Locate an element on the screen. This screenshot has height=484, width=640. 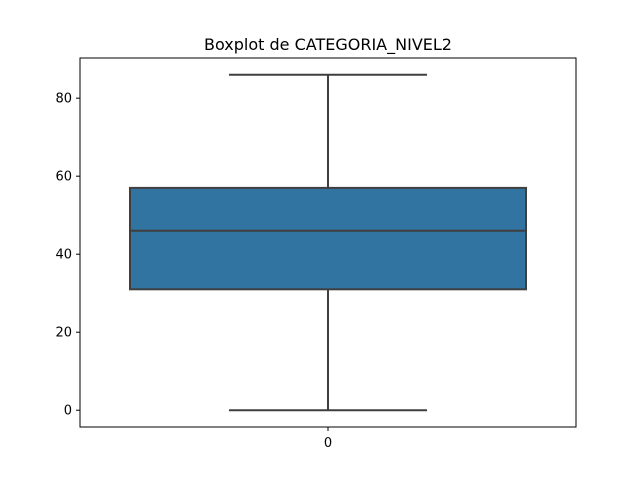
y-tick-label: 80 is located at coordinates (63, 99).